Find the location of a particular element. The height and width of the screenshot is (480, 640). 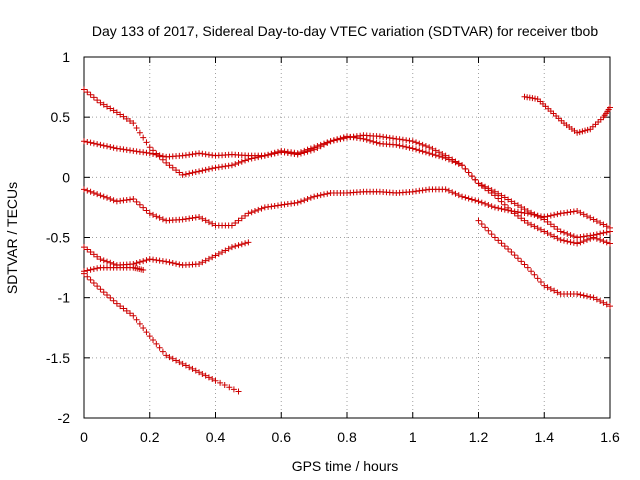

x-tick-label: 1.4 is located at coordinates (545, 437).